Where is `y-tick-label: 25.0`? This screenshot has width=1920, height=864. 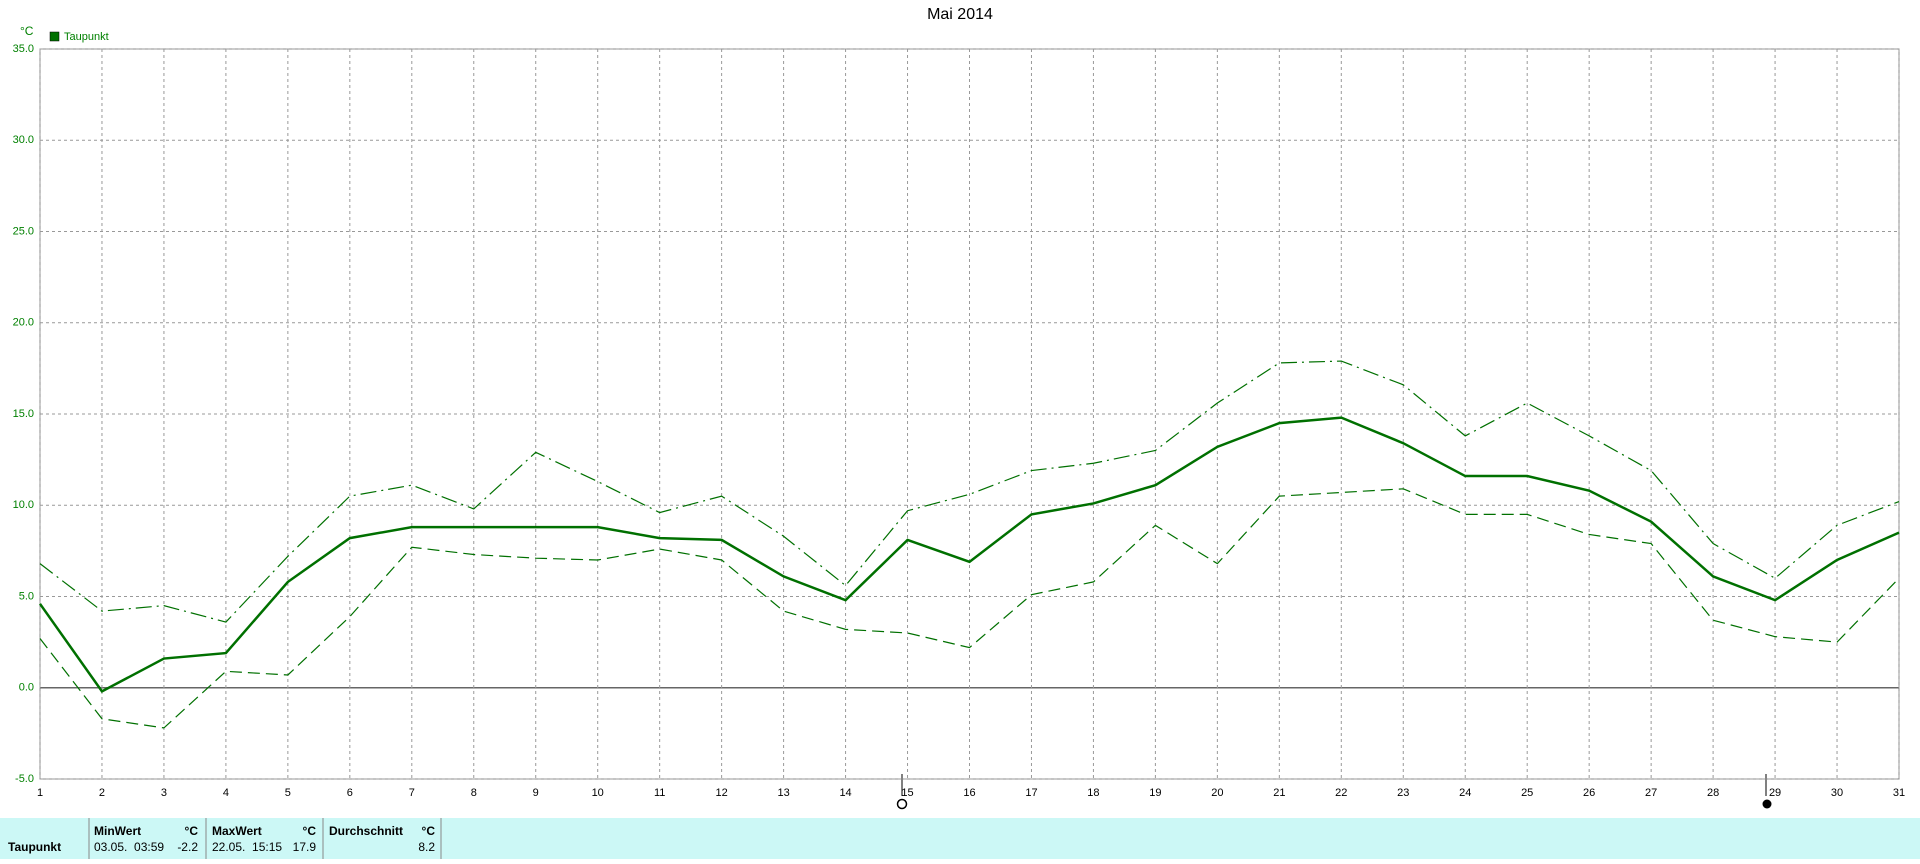 y-tick-label: 25.0 is located at coordinates (23, 231).